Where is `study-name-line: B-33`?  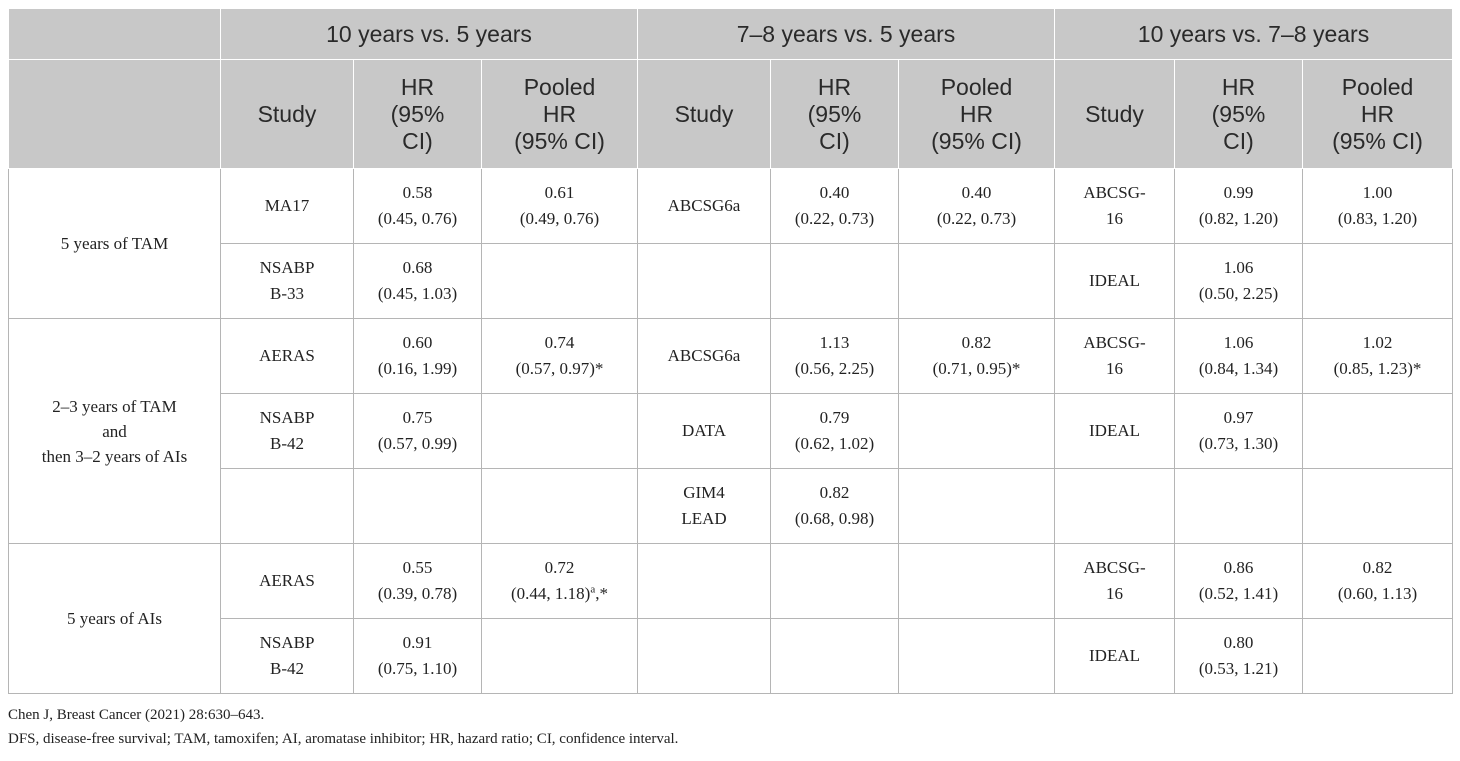
study-name-line: B-33 is located at coordinates (287, 293).